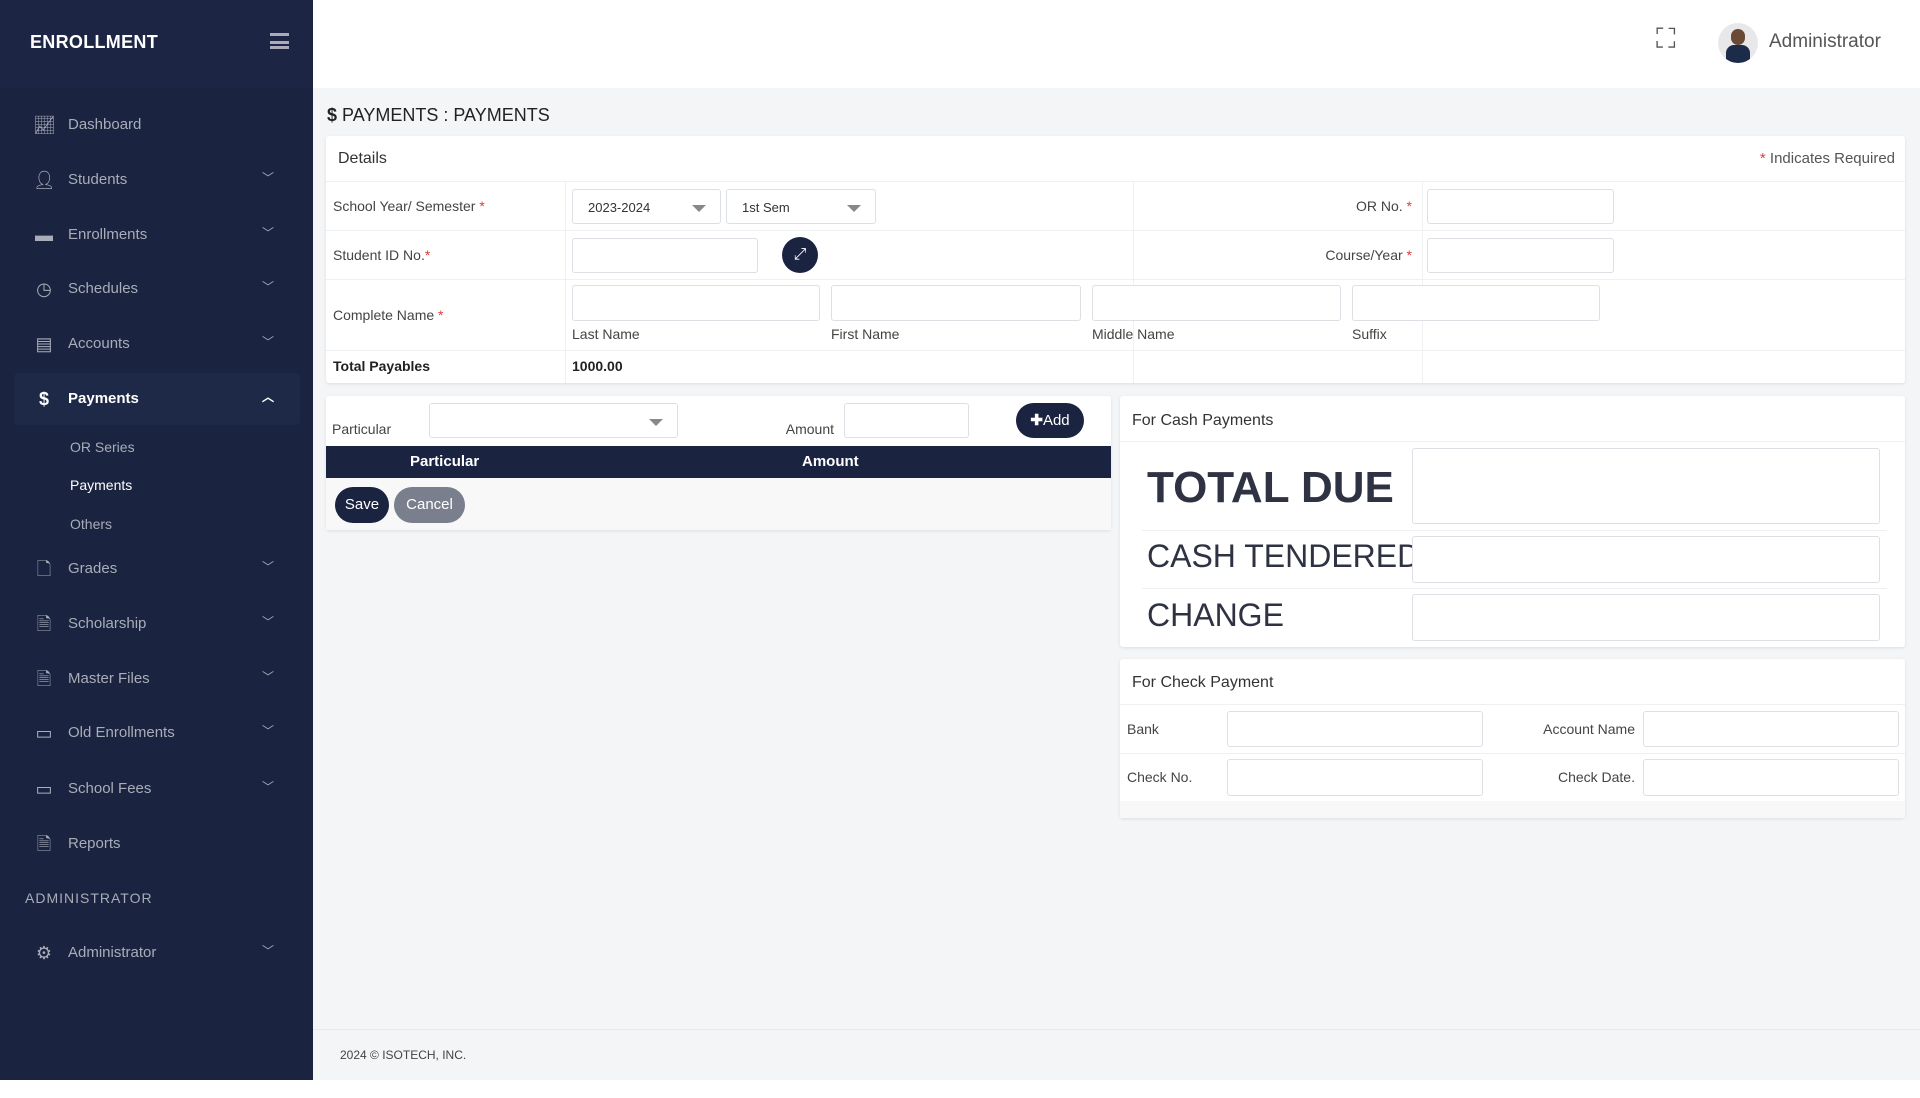  What do you see at coordinates (1666, 38) in the screenshot?
I see `fullscreen-icon: ⛶` at bounding box center [1666, 38].